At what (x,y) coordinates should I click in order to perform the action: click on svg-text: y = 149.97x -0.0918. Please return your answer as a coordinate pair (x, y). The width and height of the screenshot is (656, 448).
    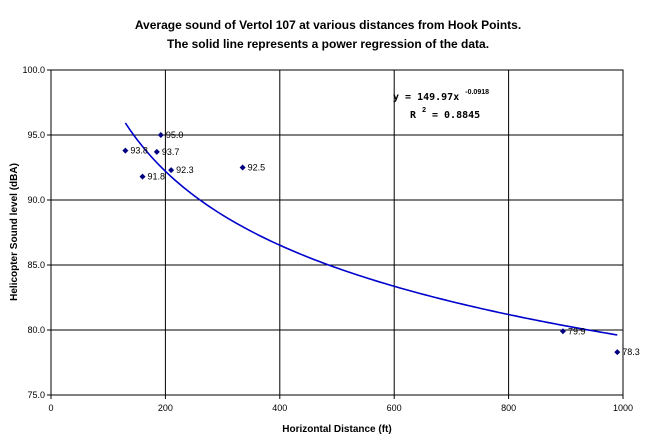
    Looking at the image, I should click on (441, 96).